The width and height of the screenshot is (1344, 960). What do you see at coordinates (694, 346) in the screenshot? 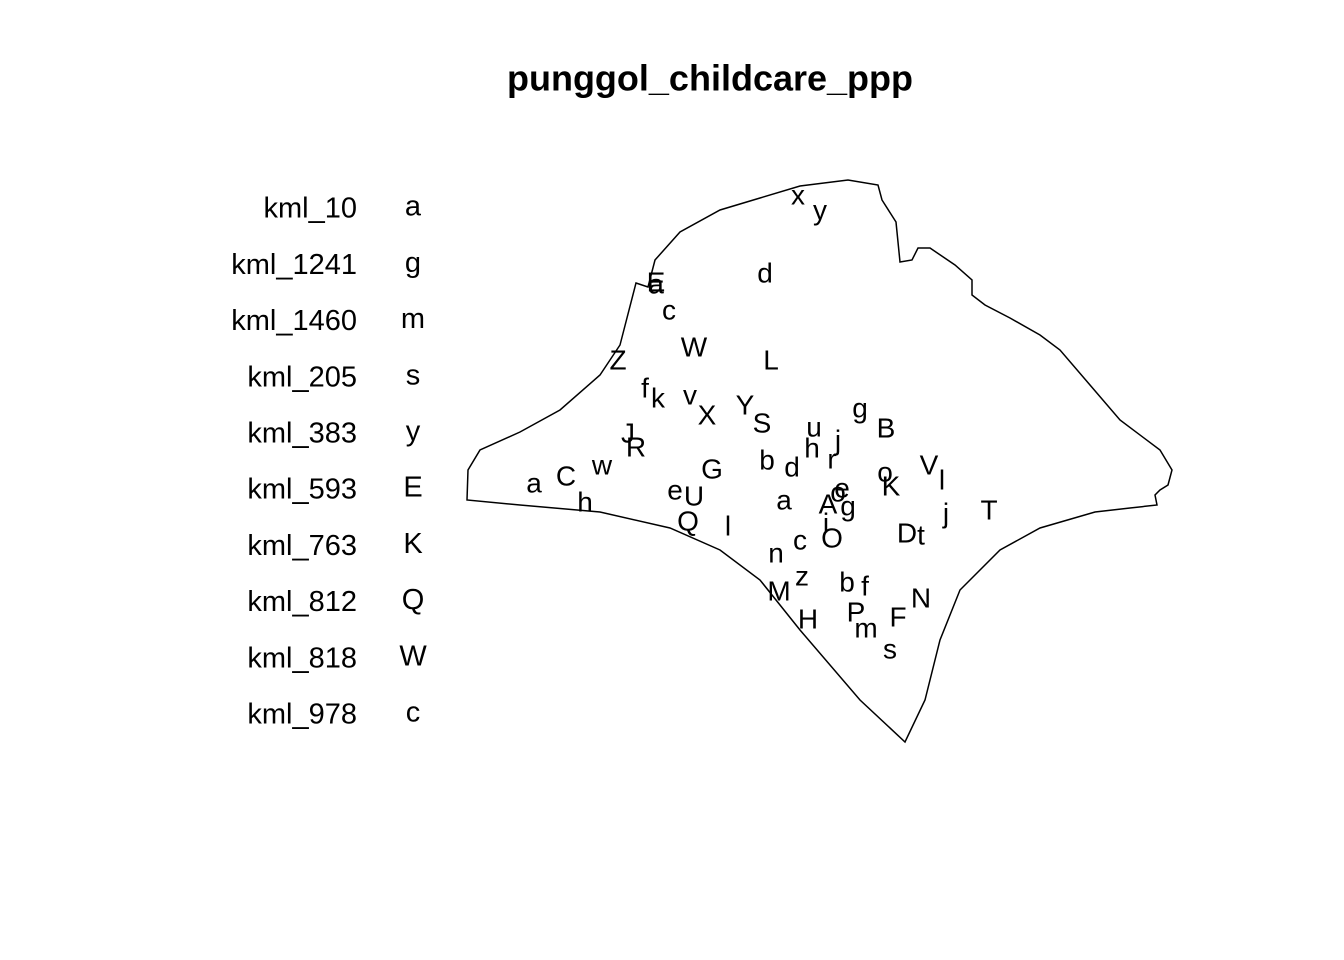
I see `point: W` at bounding box center [694, 346].